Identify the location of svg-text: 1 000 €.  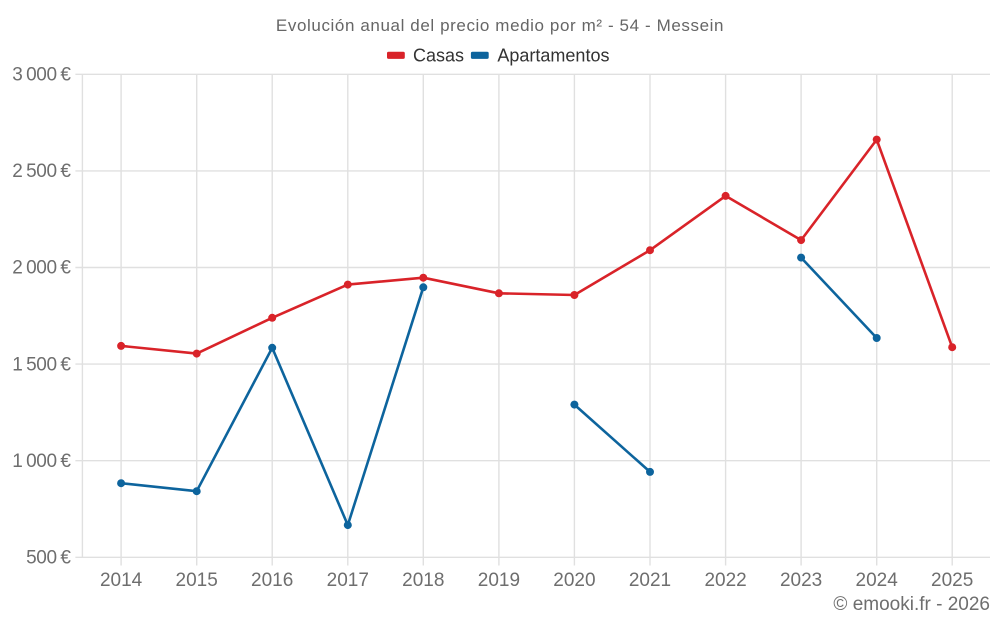
(41, 461).